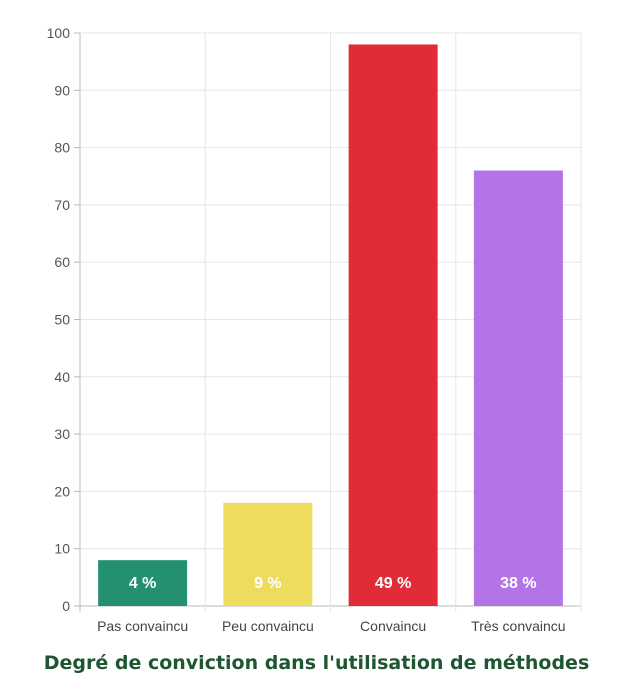 This screenshot has height=693, width=633. I want to click on y-tick-label: 20, so click(62, 491).